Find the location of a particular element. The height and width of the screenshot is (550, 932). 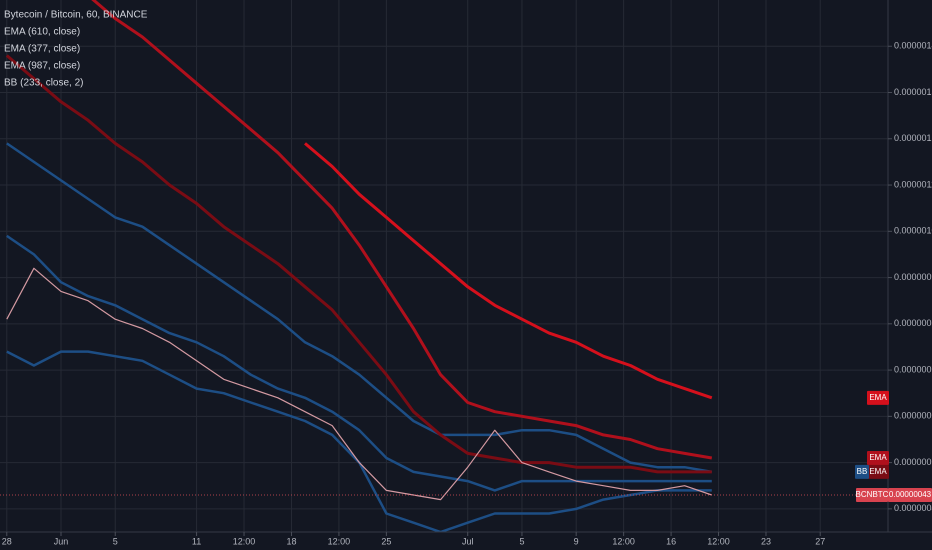

axis-tag-label: BCNBTC is located at coordinates (872, 494).